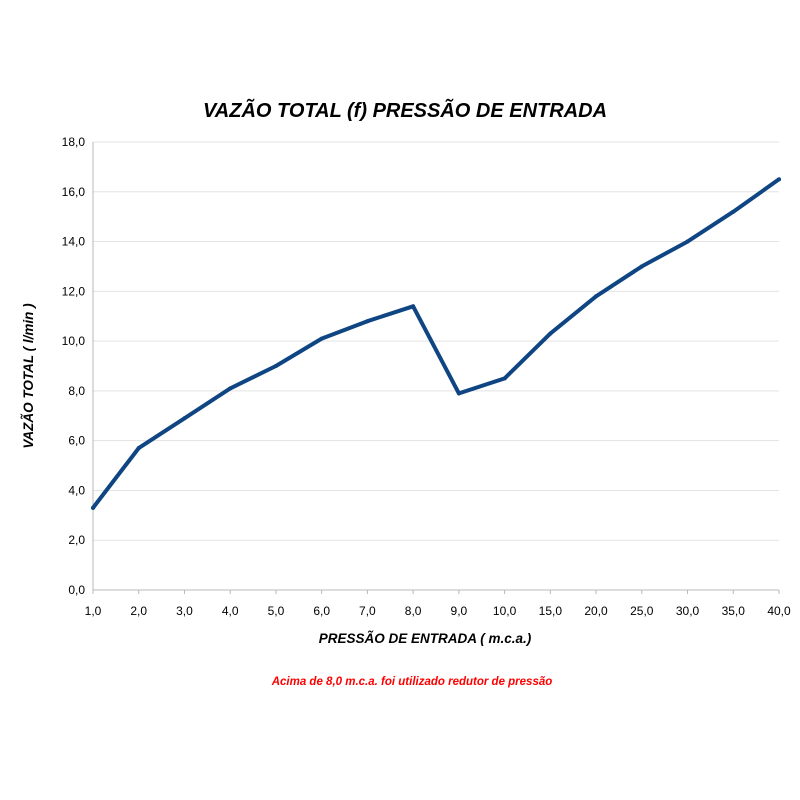 The width and height of the screenshot is (800, 800). I want to click on y-axis-ticks: 0,0 2,0 4,0 6,0 8,0 10,0 12,0 14,0 16,0 18,0, so click(74, 366).